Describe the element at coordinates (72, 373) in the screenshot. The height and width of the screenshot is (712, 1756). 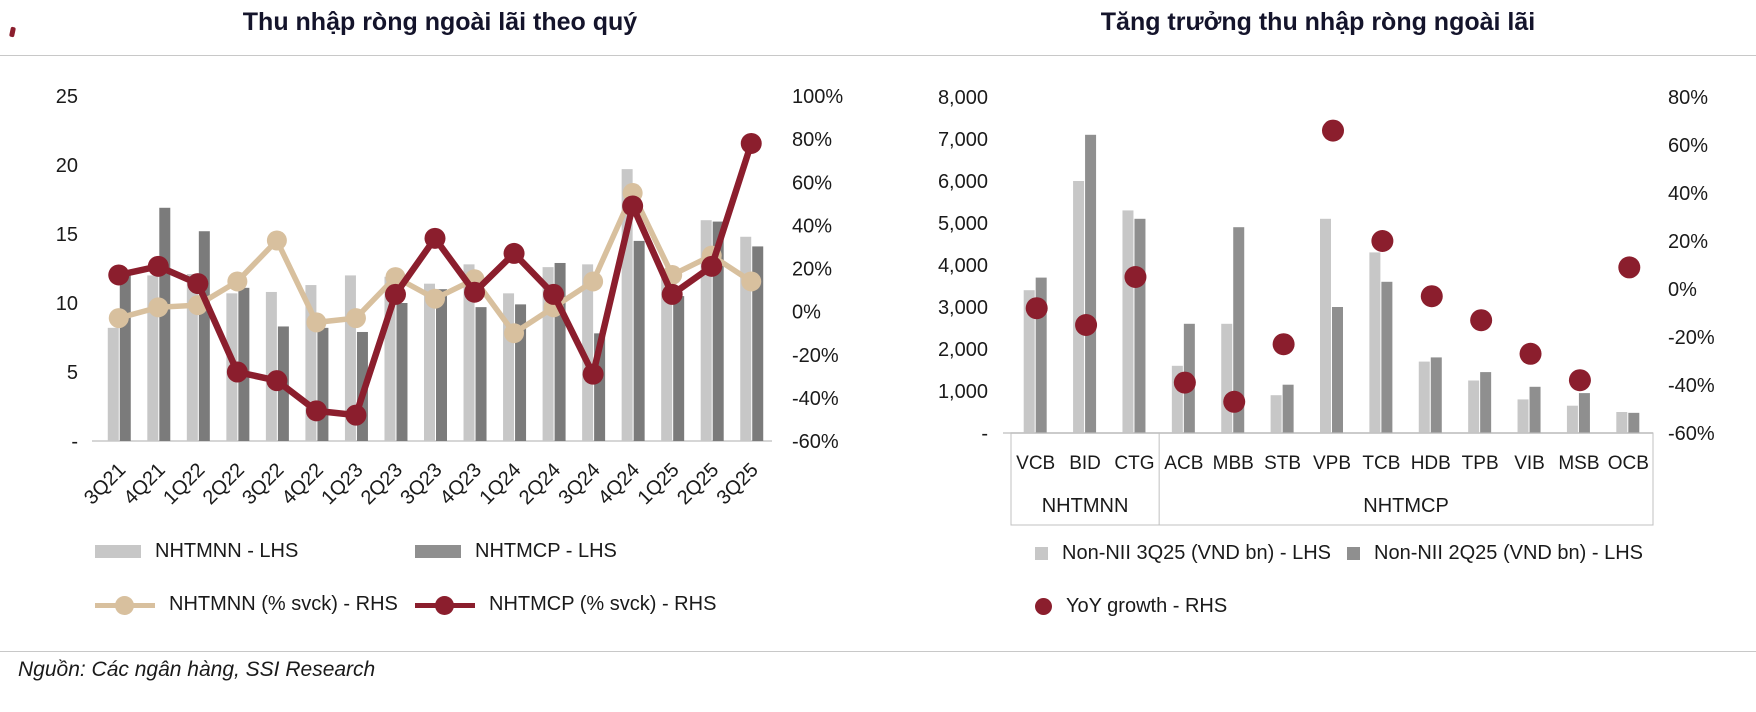
I see `left-axis-tick: 5` at that location.